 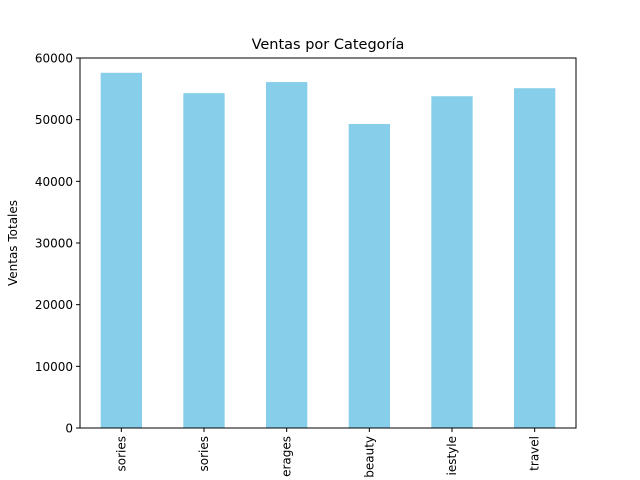 What do you see at coordinates (328, 453) in the screenshot?
I see `x-axis: sories sories erages beauty iestyle travel` at bounding box center [328, 453].